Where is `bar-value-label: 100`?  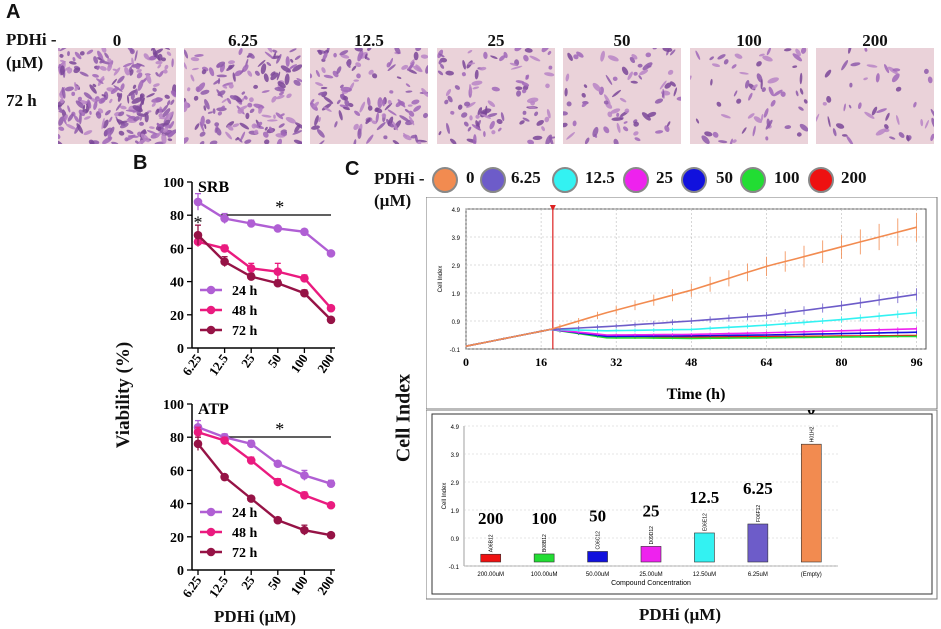
bar-value-label: 100 is located at coordinates (544, 518).